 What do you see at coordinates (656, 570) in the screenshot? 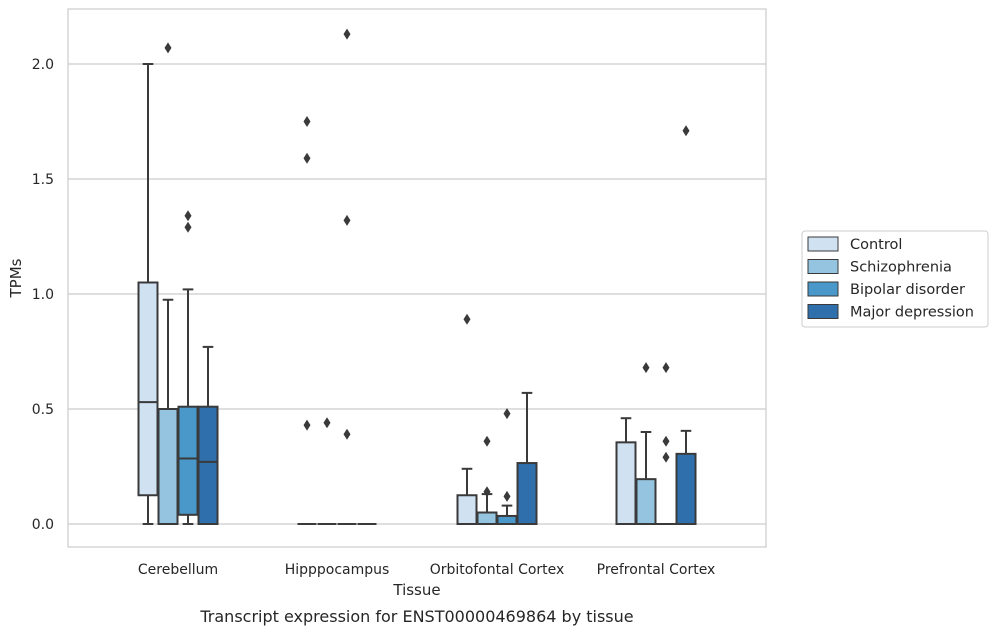
I see `x-tick-label: Prefrontal Cortex` at bounding box center [656, 570].